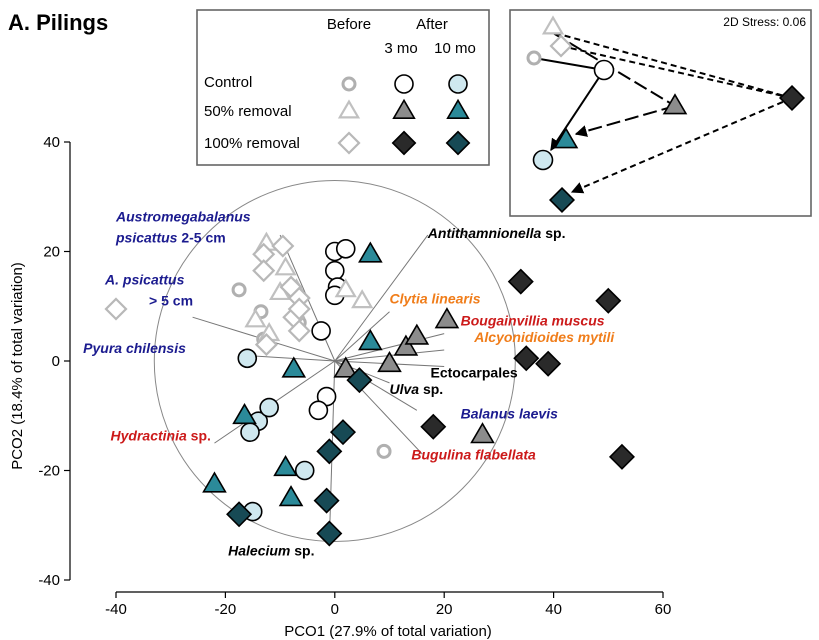 The width and height of the screenshot is (819, 640). Describe the element at coordinates (183, 216) in the screenshot. I see `species-label-part: Austromegabalanus` at that location.